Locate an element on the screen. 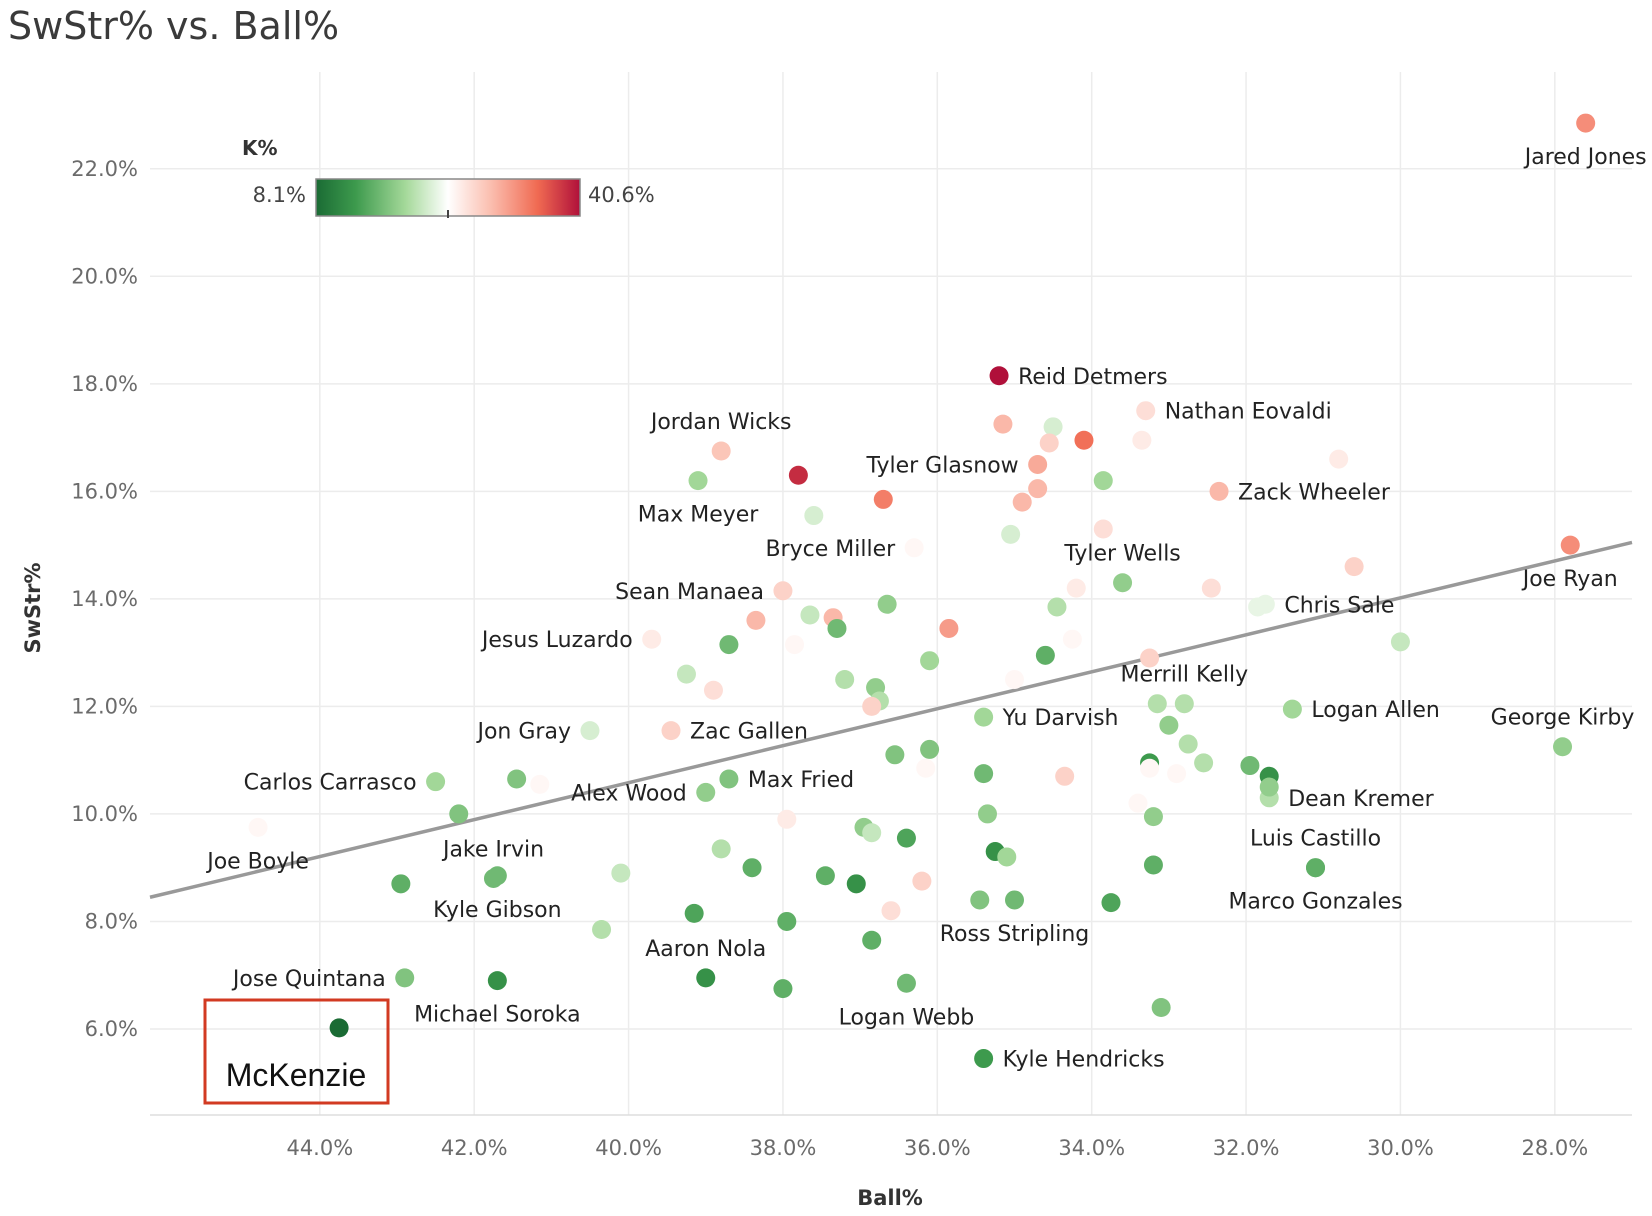  point-label: Joe Ryan is located at coordinates (1569, 579).